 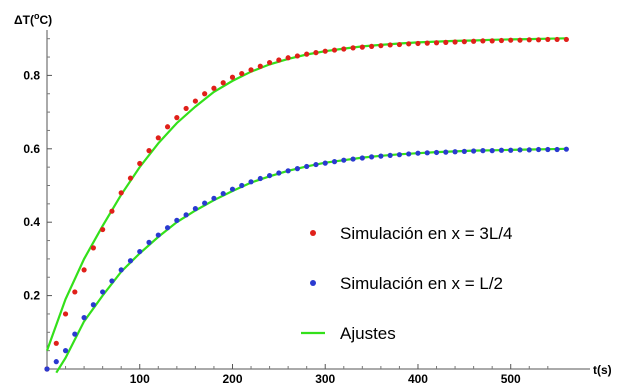 I want to click on x-tick-label: 200, so click(x=232, y=379).